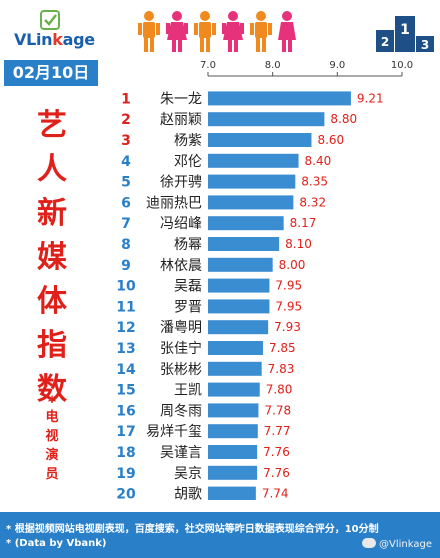 The height and width of the screenshot is (558, 440). I want to click on title-char: 体, so click(52, 301).